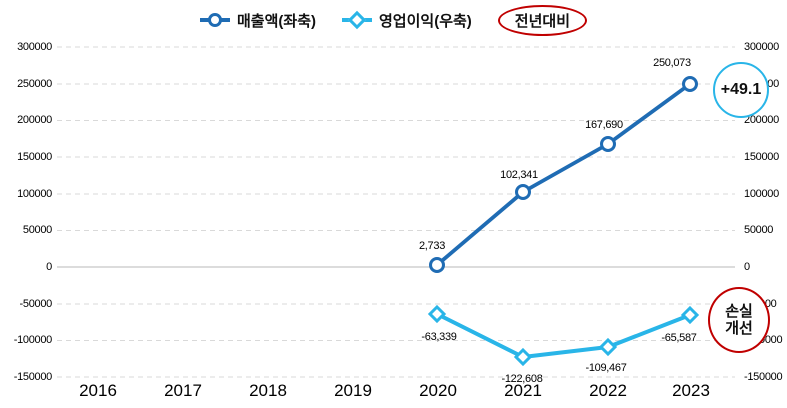 This screenshot has width=787, height=408. I want to click on xtick-2023: 2023, so click(691, 390).